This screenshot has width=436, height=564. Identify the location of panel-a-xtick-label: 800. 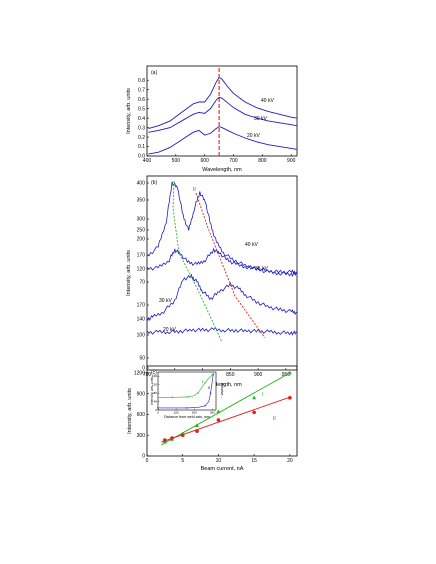
(262, 161).